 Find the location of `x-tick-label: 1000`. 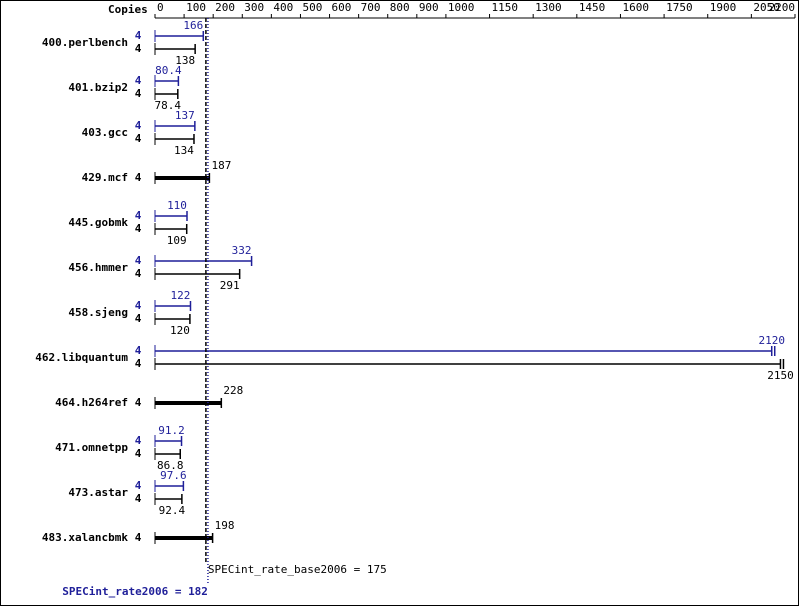

x-tick-label: 1000 is located at coordinates (461, 7).